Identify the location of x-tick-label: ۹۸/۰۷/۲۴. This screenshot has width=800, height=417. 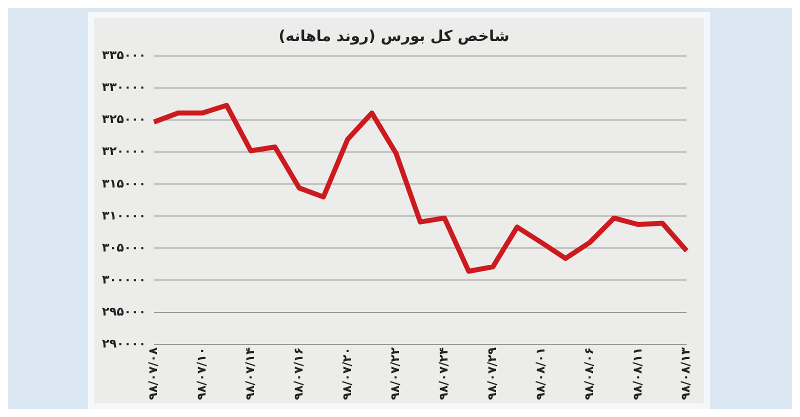
(443, 373).